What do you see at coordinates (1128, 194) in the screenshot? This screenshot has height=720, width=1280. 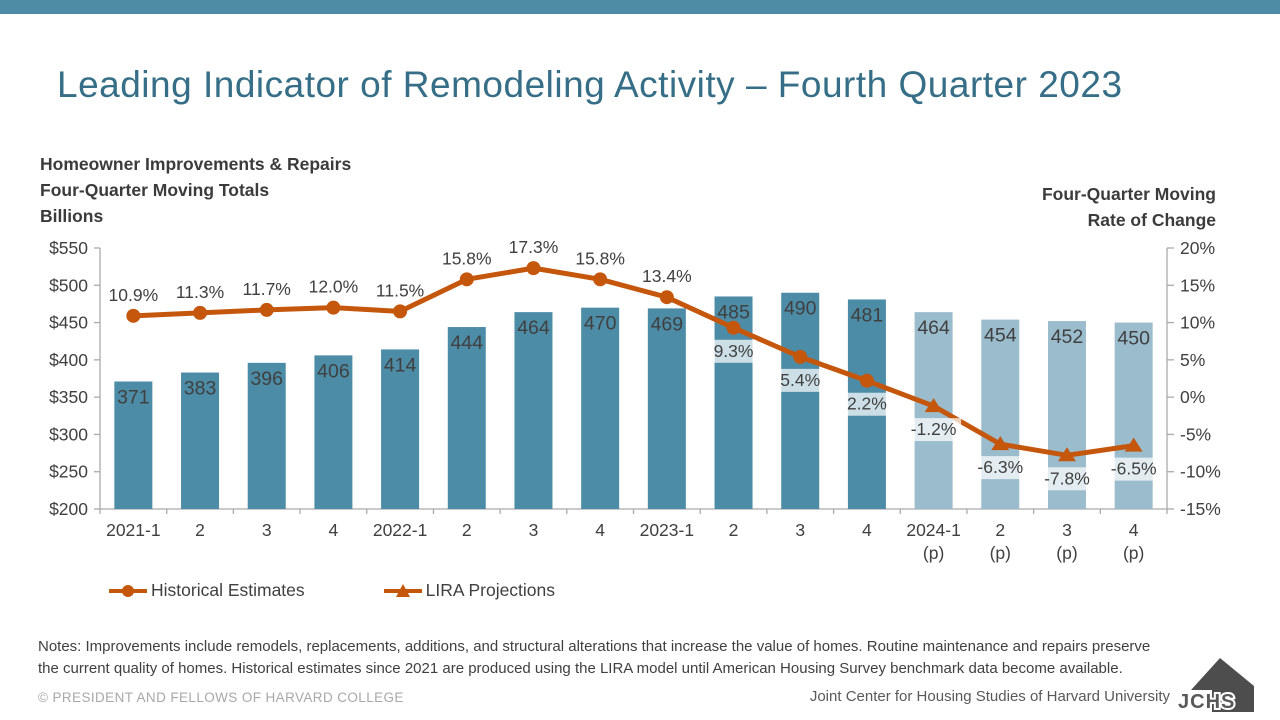 I see `right-axis-title-line1: Four-Quarter Moving` at bounding box center [1128, 194].